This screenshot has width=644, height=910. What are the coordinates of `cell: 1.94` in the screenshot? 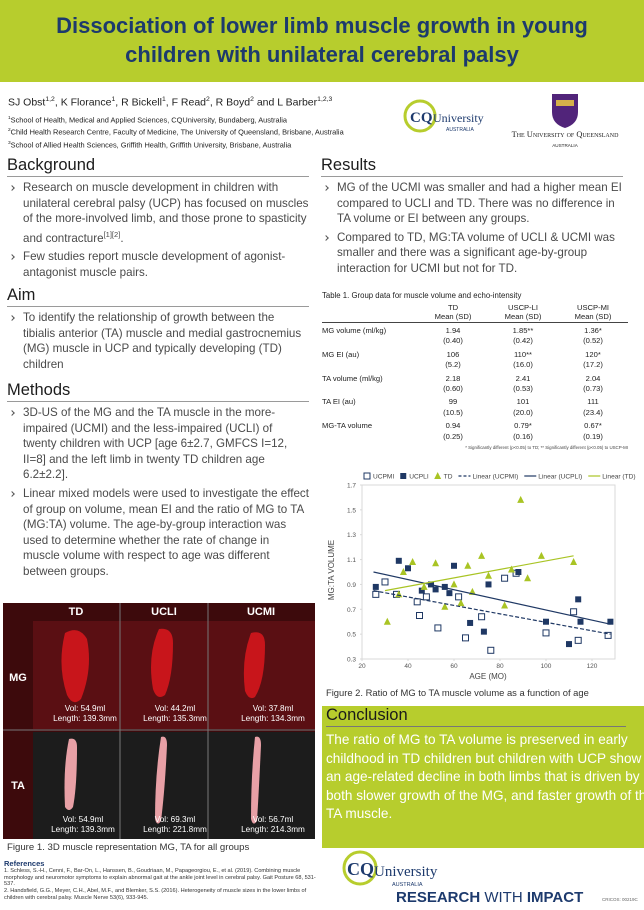 It's located at (453, 329).